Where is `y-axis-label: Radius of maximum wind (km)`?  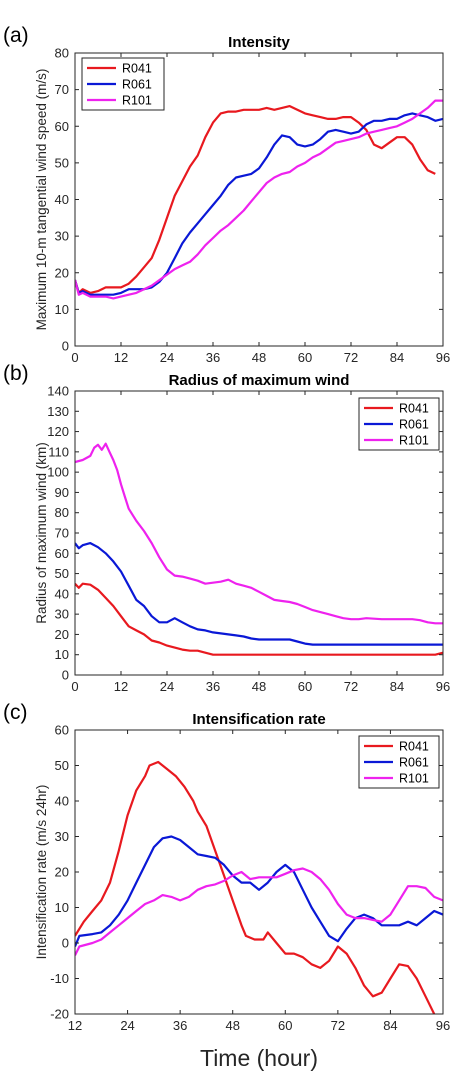 y-axis-label: Radius of maximum wind (km) is located at coordinates (41, 533).